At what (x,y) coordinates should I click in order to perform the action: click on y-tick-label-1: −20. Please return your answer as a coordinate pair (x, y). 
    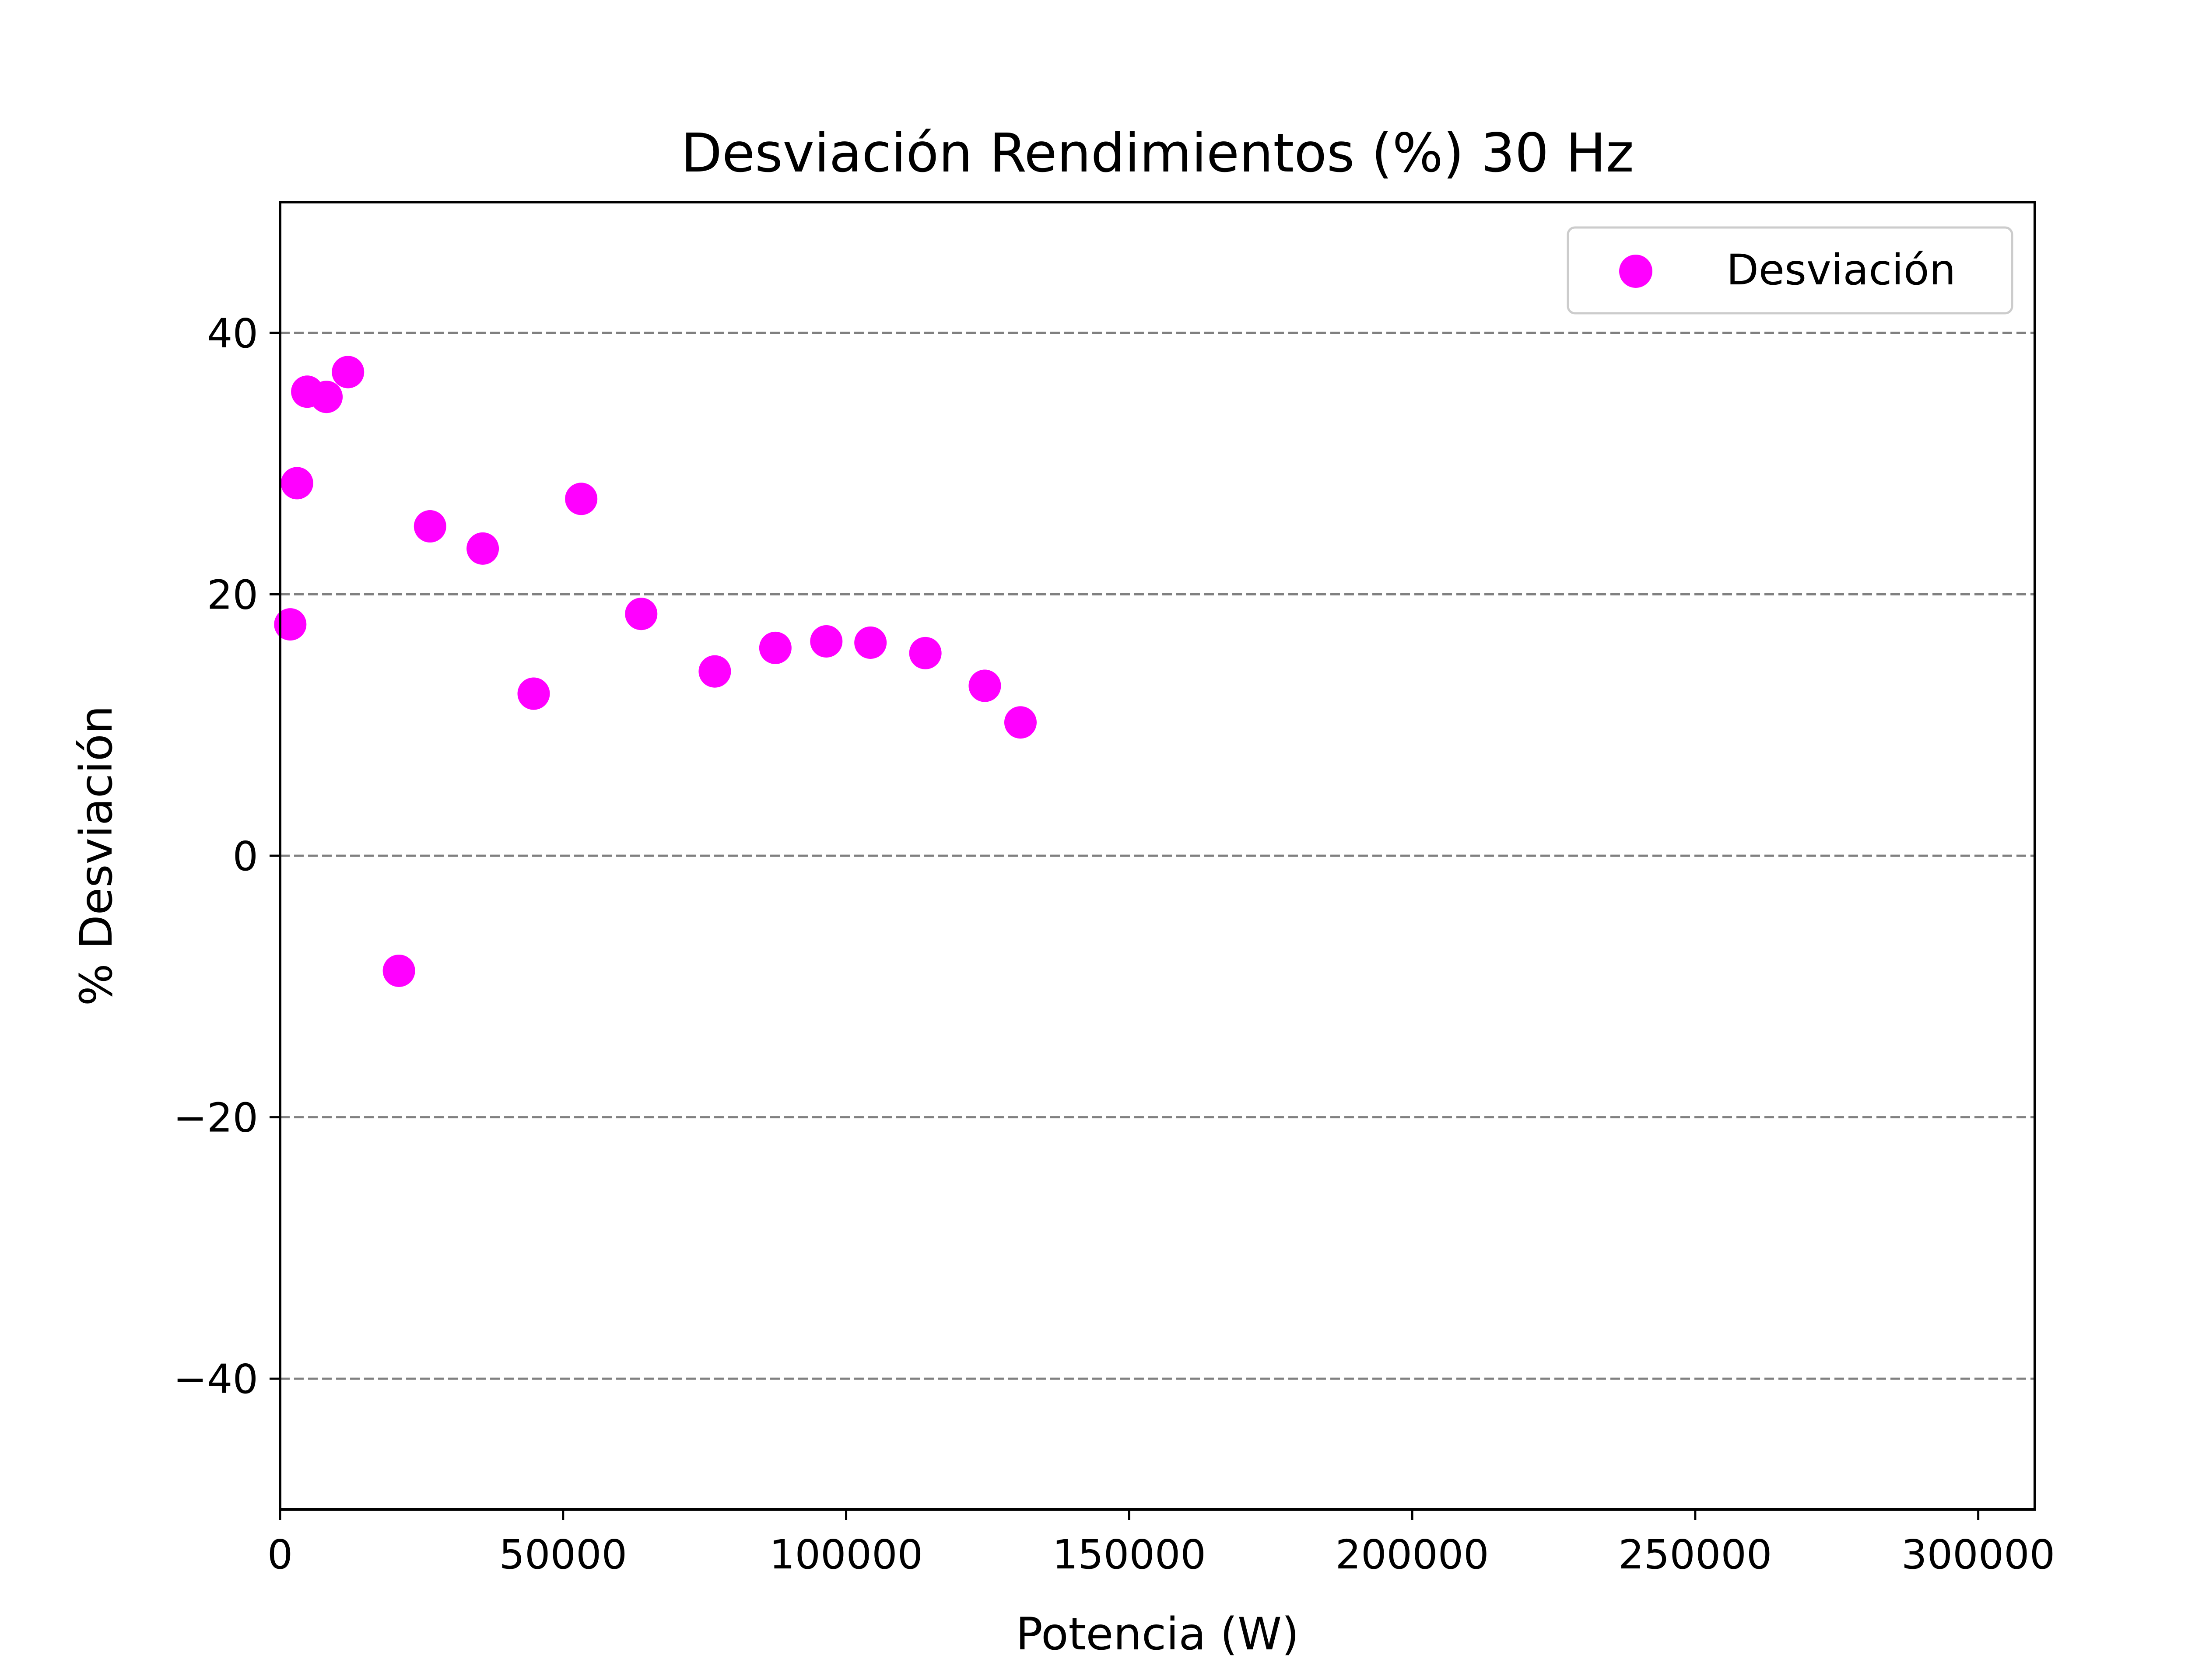
    Looking at the image, I should click on (215, 1118).